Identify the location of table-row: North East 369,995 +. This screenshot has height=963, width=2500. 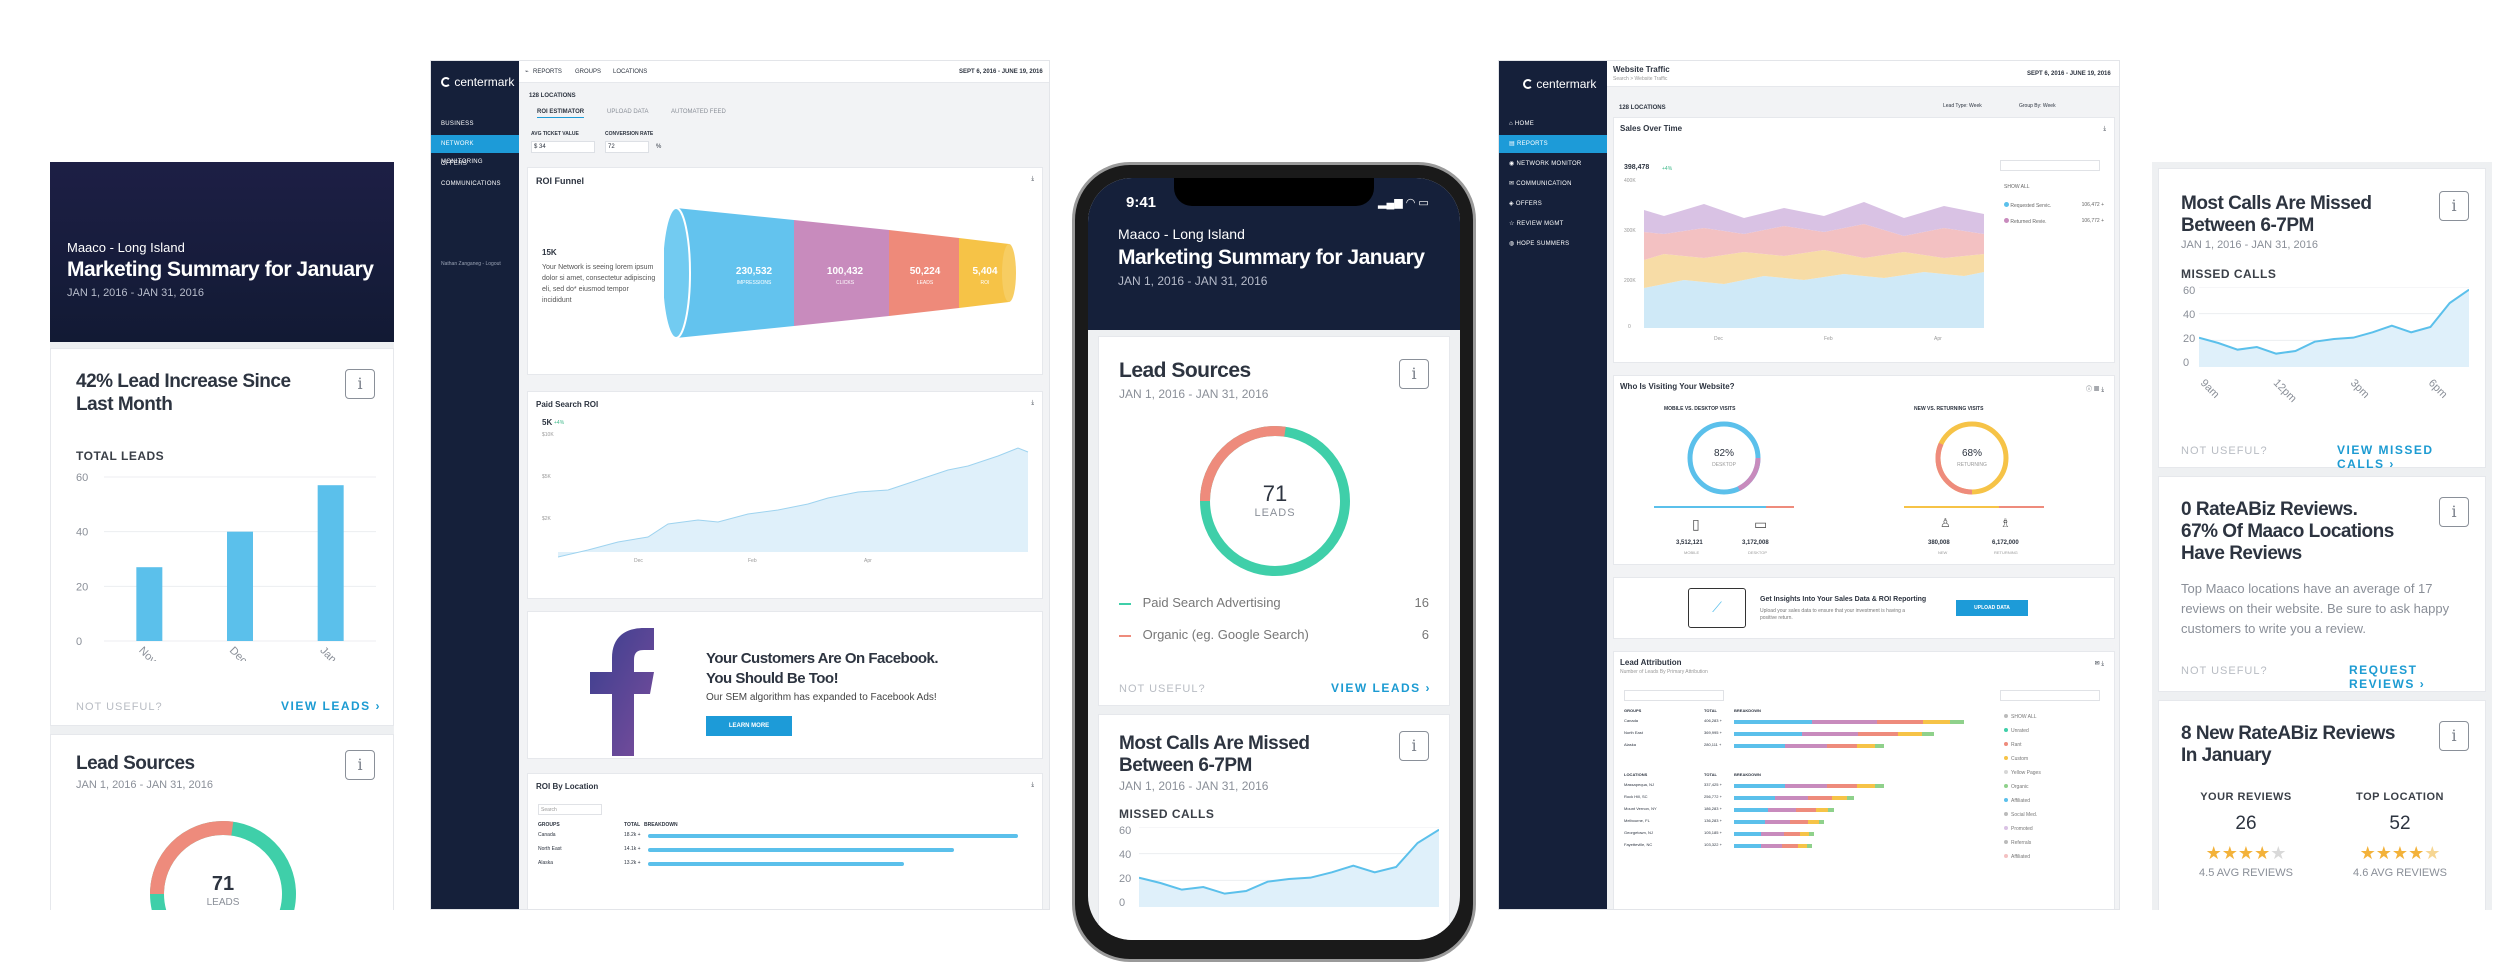
(1804, 735).